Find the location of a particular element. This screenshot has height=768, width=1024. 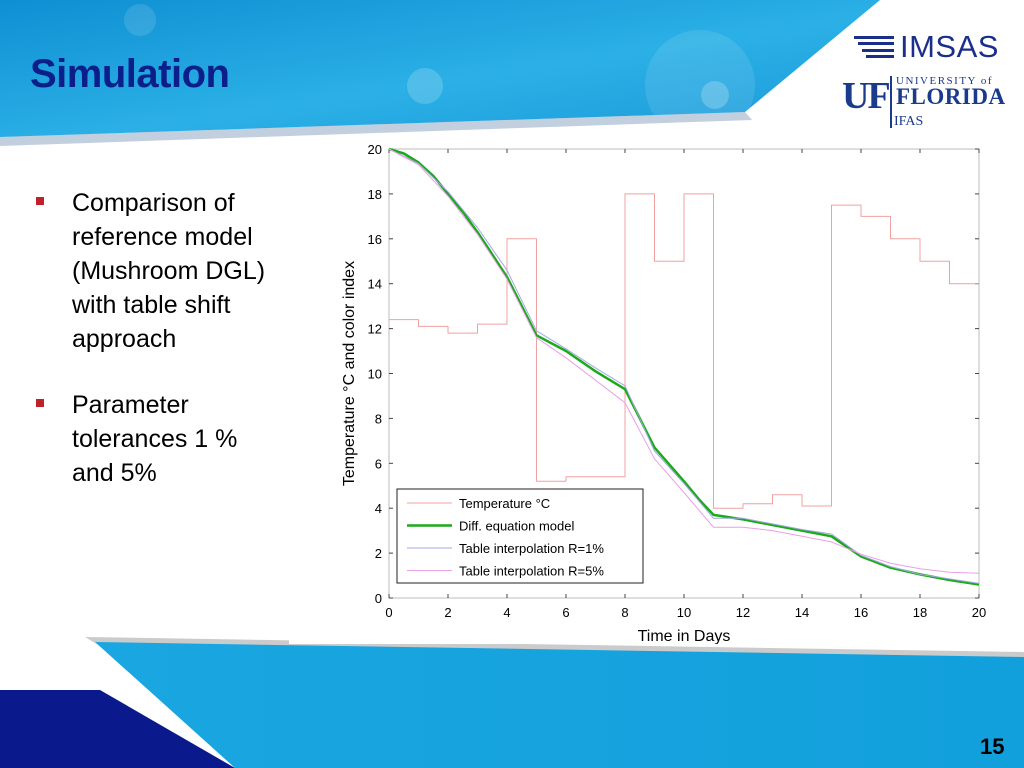

bullet-item: Parameter tolerances 1 % and 5% is located at coordinates (159, 439).